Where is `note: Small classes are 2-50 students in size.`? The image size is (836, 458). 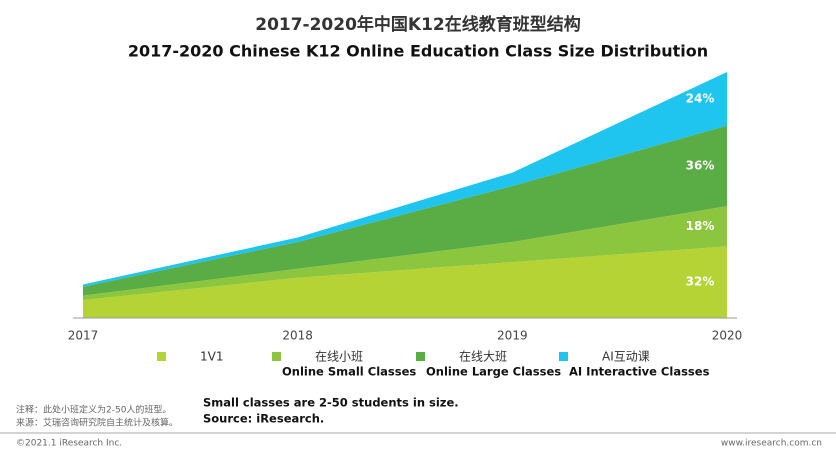
note: Small classes are 2-50 students in size. is located at coordinates (331, 403).